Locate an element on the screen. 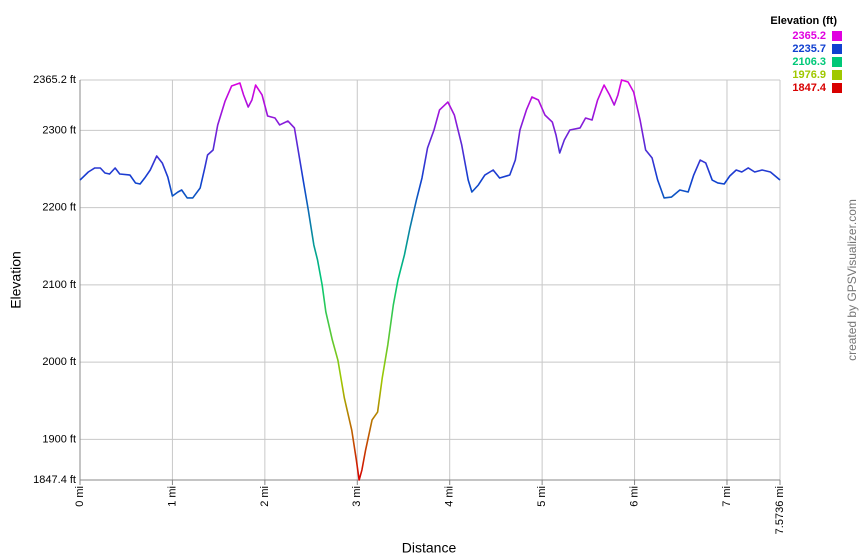 The height and width of the screenshot is (560, 860). legend-label: 1847.4 is located at coordinates (809, 88).